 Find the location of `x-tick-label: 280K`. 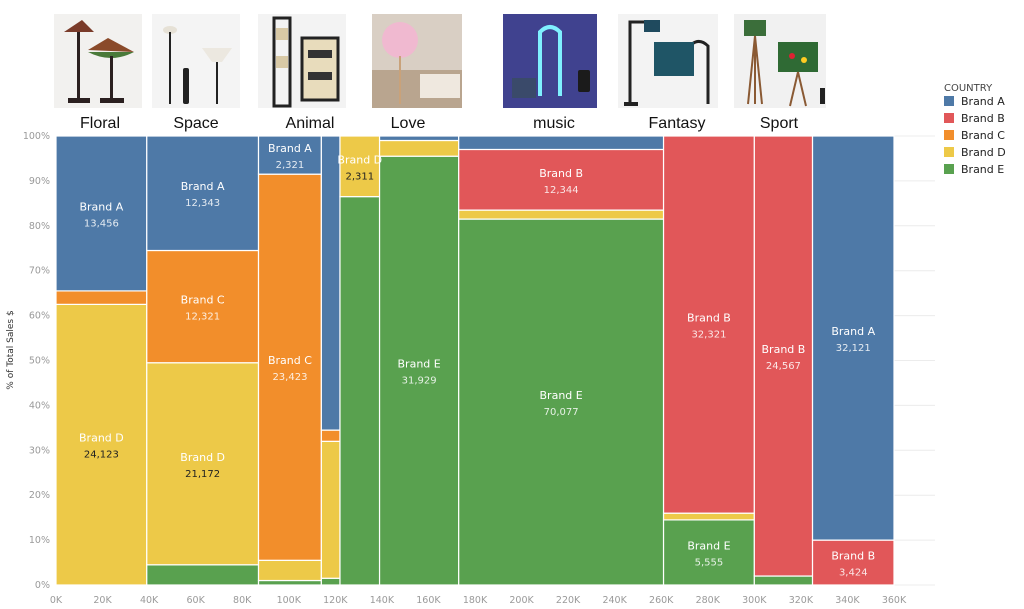

x-tick-label: 280K is located at coordinates (708, 600).